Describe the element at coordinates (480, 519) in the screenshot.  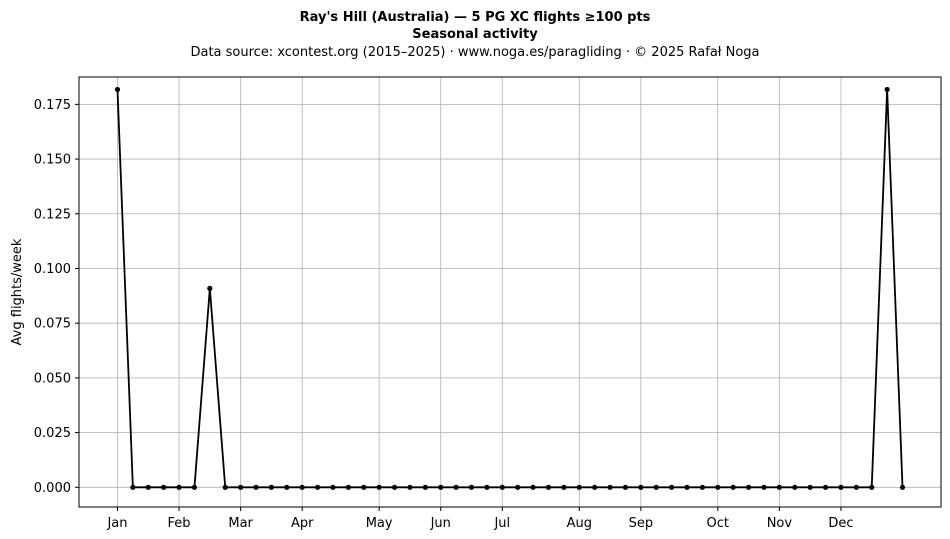
I see `x-axis-ticks: Jan Feb Mar Apr May Jun Jul Aug Sep Oct Nov Dec` at that location.